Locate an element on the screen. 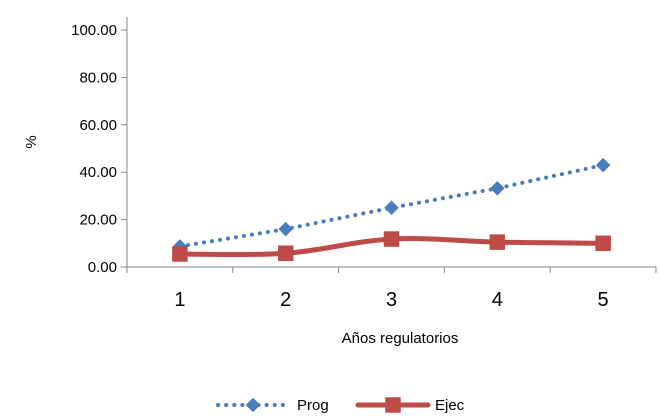 The image size is (660, 416). series-ejec is located at coordinates (391, 246).